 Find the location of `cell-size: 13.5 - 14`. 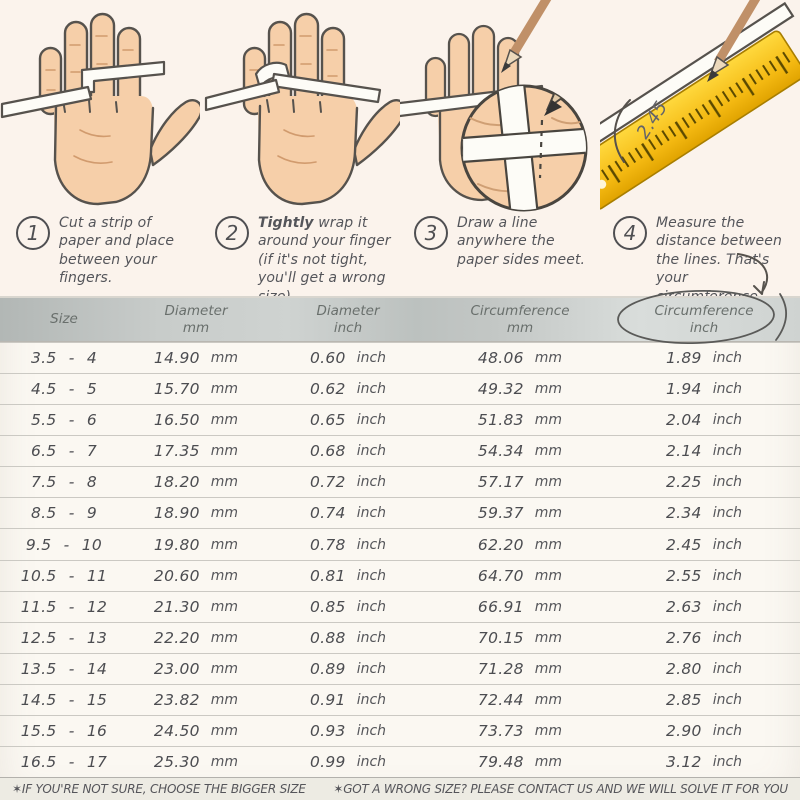

cell-size: 13.5 - 14 is located at coordinates (64, 668).